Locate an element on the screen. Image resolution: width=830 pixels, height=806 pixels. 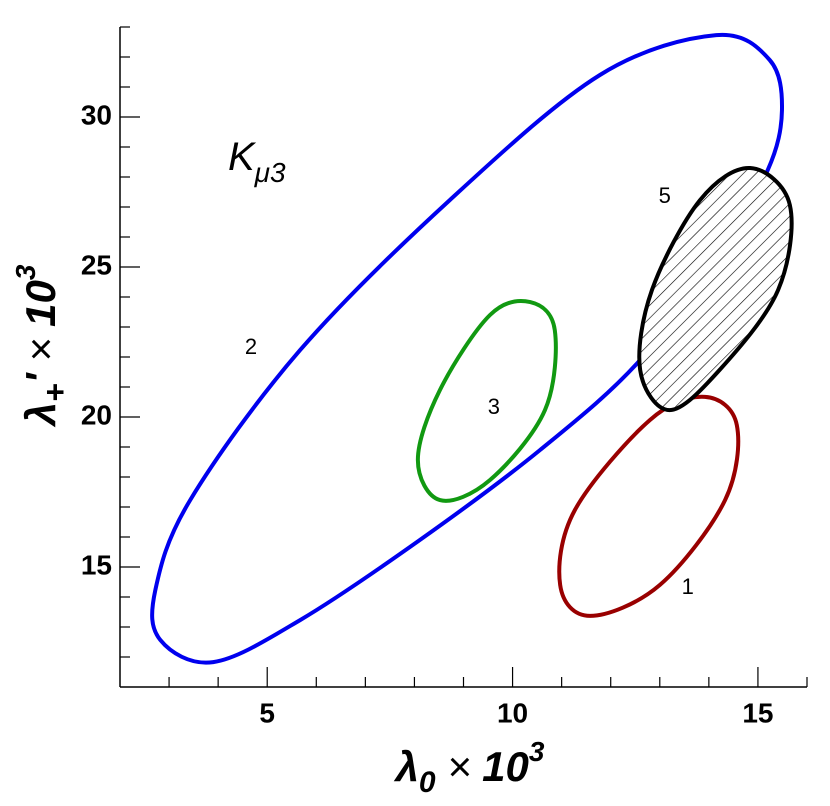
contour-label: 5 is located at coordinates (665, 195).